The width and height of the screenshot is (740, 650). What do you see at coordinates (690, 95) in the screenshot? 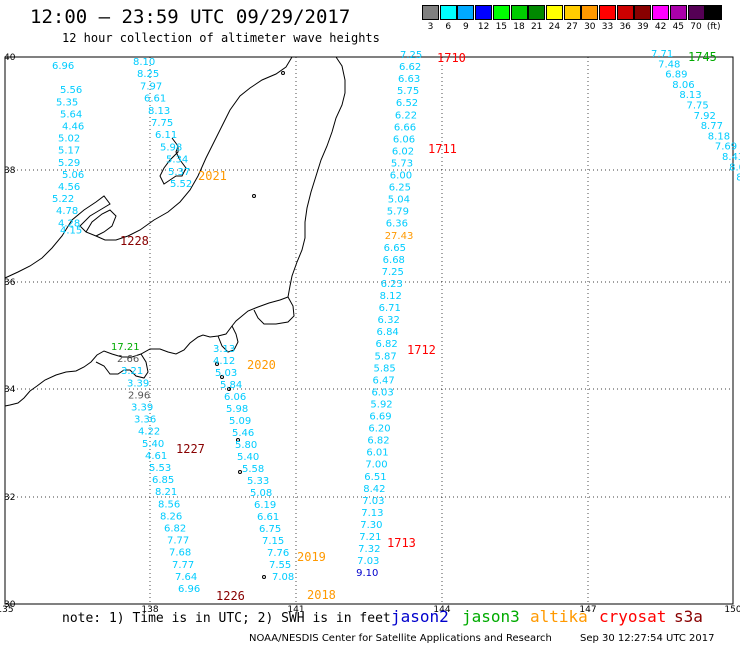
I see `wave-height-value: 8.13` at bounding box center [690, 95].